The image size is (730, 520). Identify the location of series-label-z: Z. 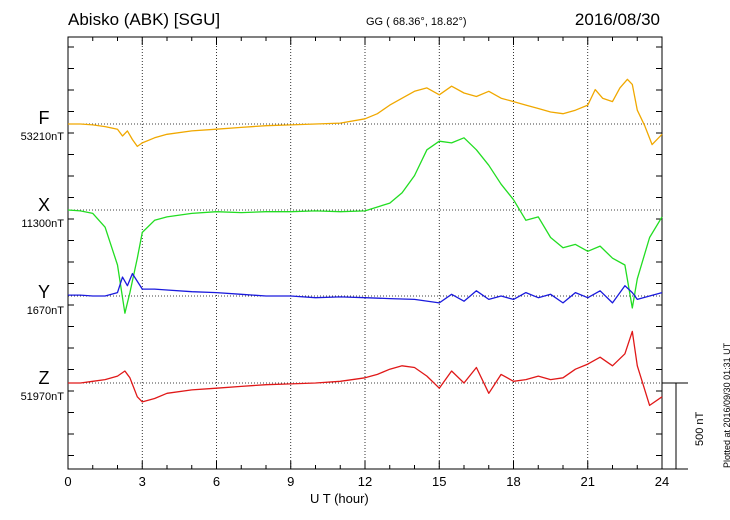
(44, 378).